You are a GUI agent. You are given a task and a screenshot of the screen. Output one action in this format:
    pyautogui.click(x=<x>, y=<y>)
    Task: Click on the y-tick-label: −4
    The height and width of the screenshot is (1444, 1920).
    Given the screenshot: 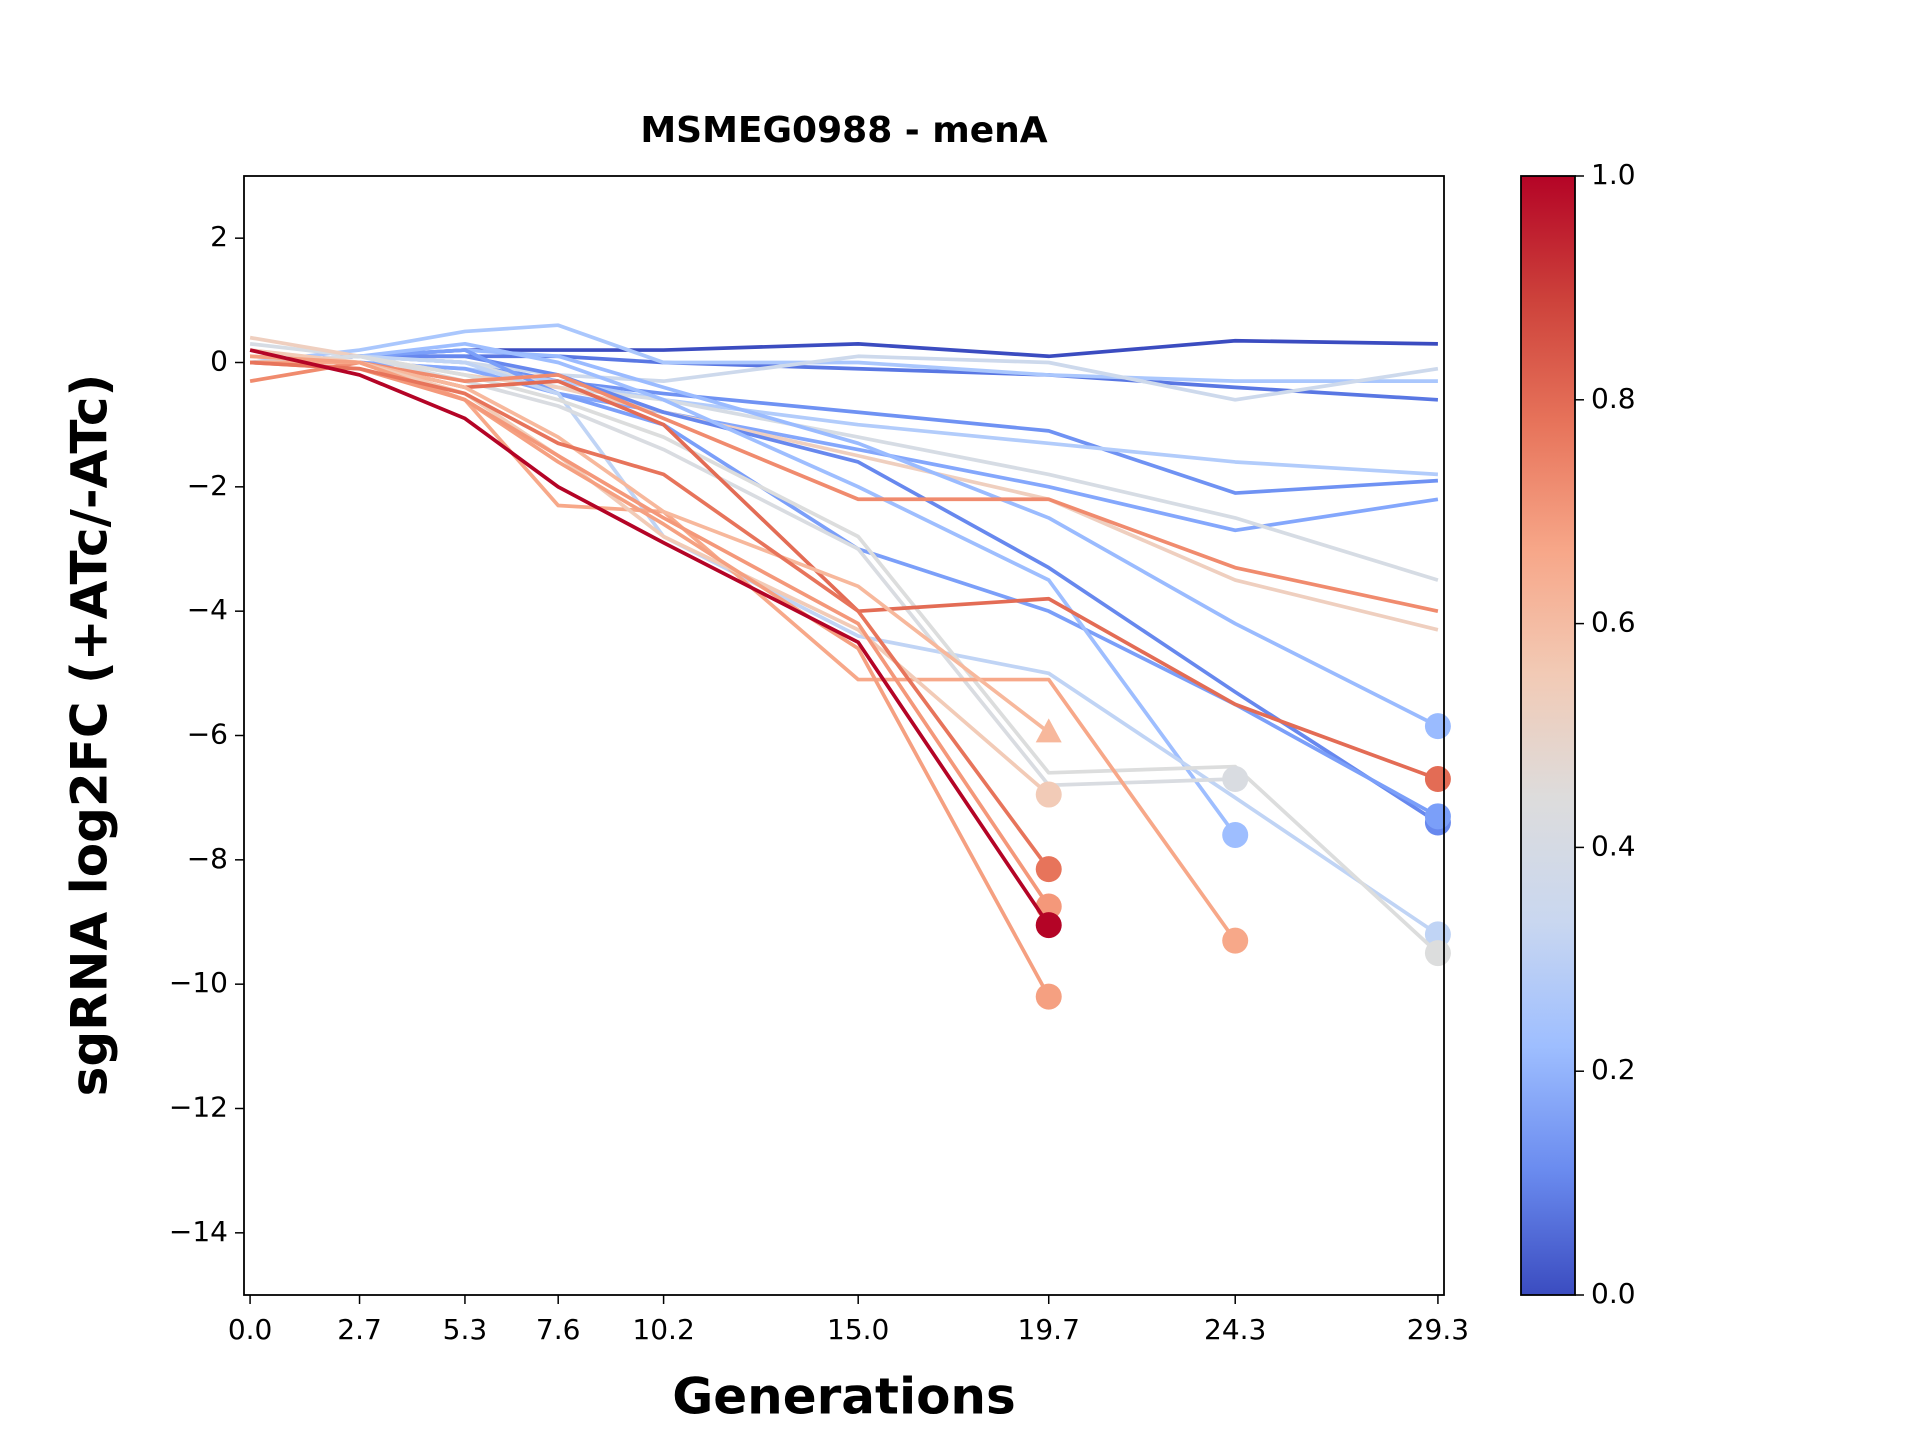 What is the action you would take?
    pyautogui.click(x=207, y=609)
    